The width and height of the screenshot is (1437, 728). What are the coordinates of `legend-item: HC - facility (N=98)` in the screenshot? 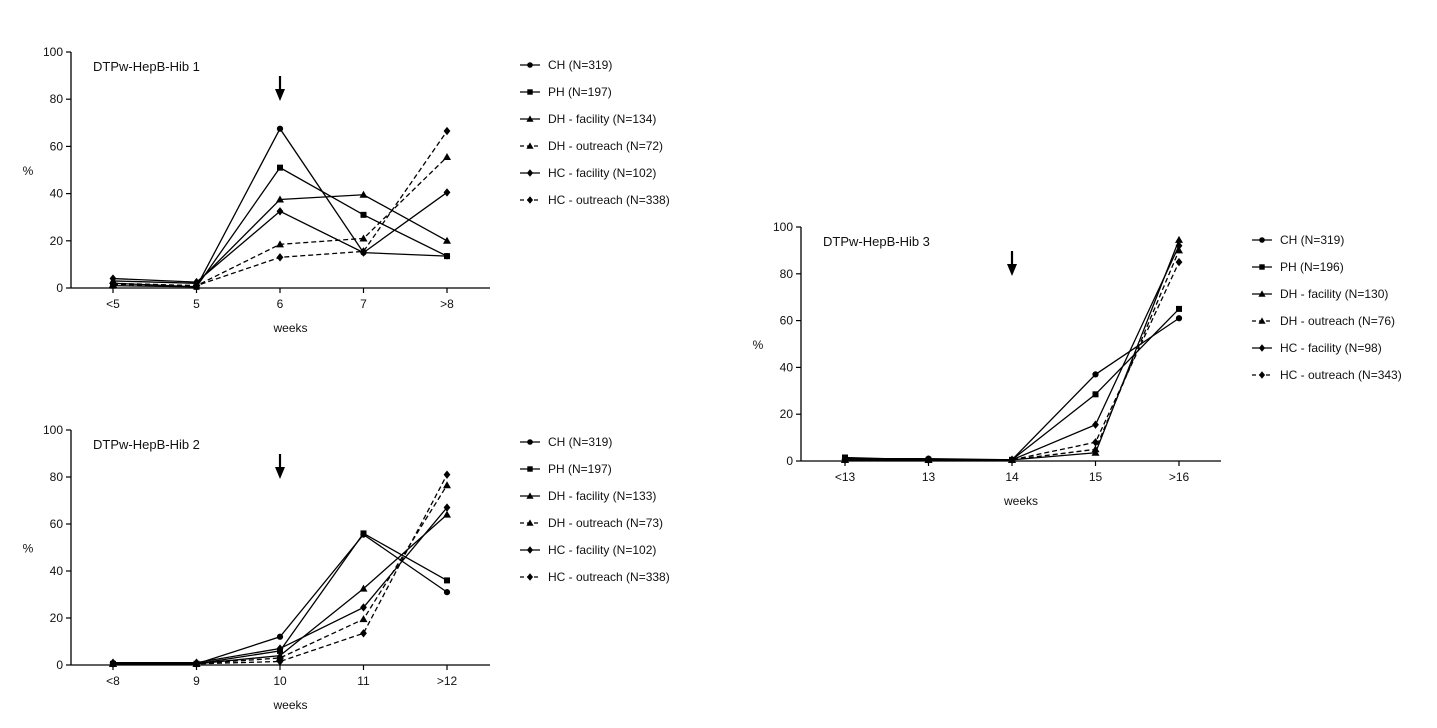 It's located at (1317, 348).